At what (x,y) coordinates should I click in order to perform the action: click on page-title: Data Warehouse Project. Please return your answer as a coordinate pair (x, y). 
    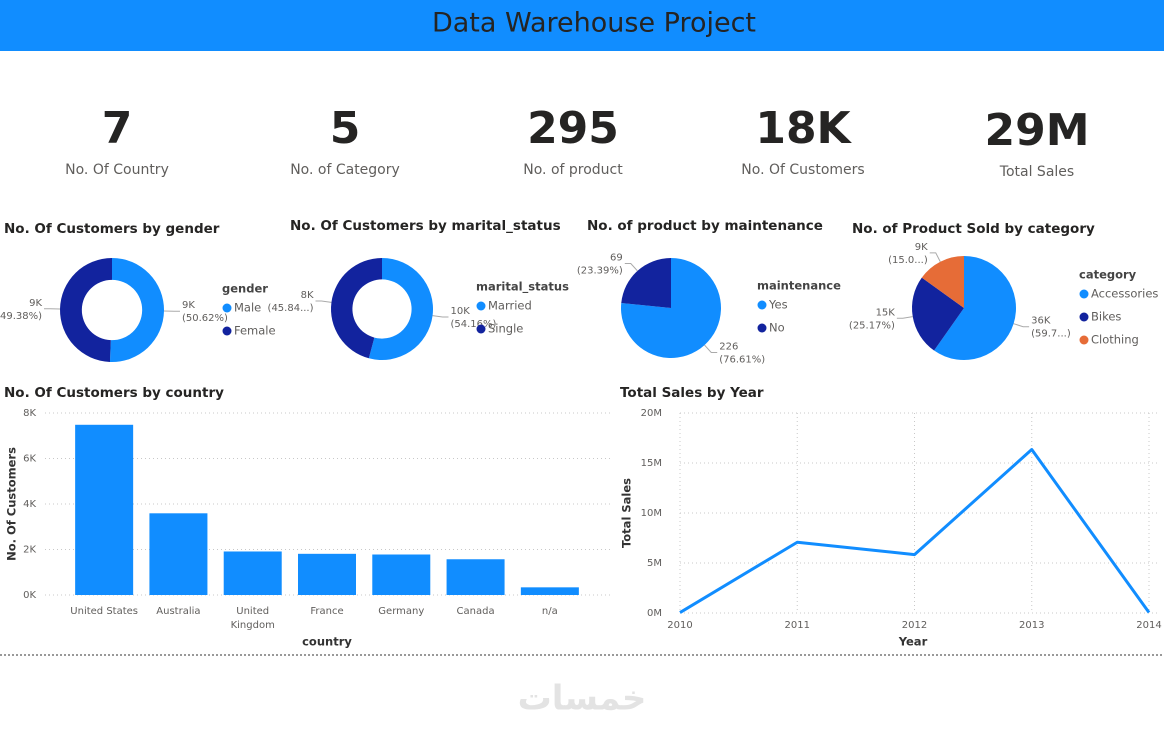
    Looking at the image, I should click on (594, 23).